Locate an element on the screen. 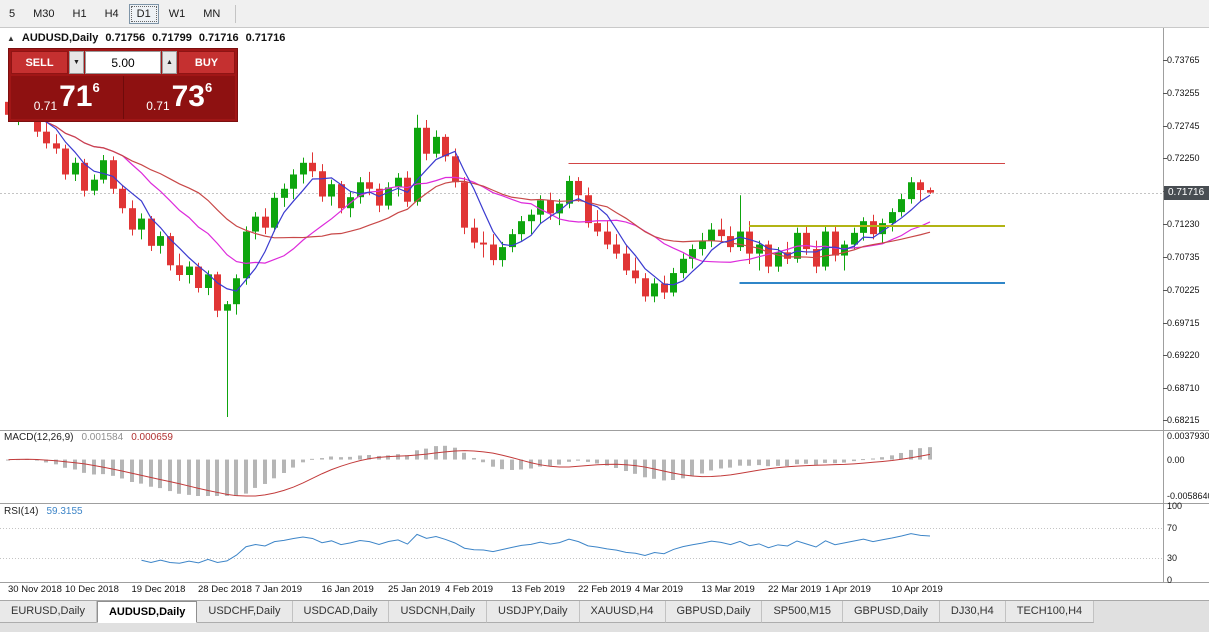  ask-quote-button: 0.71 73 6 is located at coordinates (179, 97).